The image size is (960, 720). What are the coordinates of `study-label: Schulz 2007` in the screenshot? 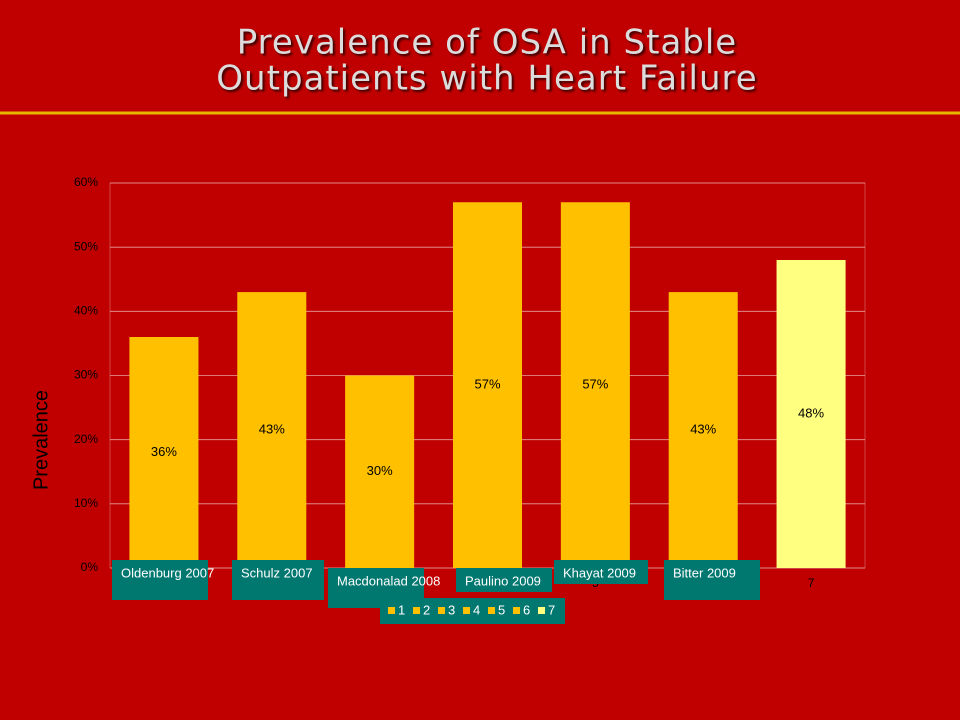 It's located at (277, 572).